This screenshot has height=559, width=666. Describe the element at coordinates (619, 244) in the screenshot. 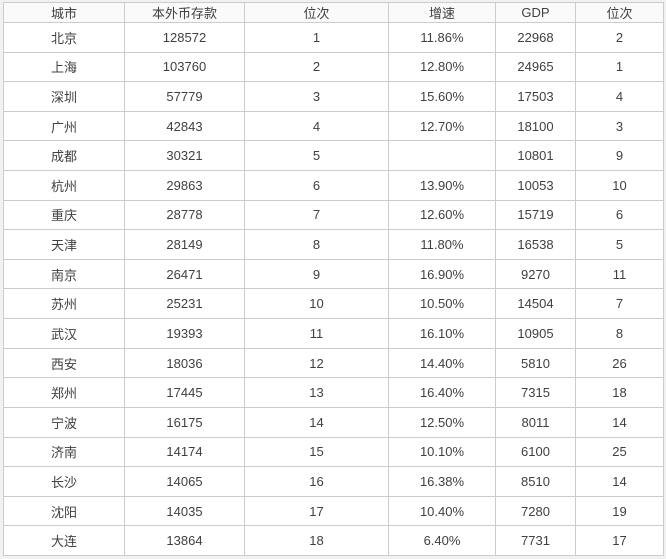

I see `cell-gdp-rank: 5` at that location.